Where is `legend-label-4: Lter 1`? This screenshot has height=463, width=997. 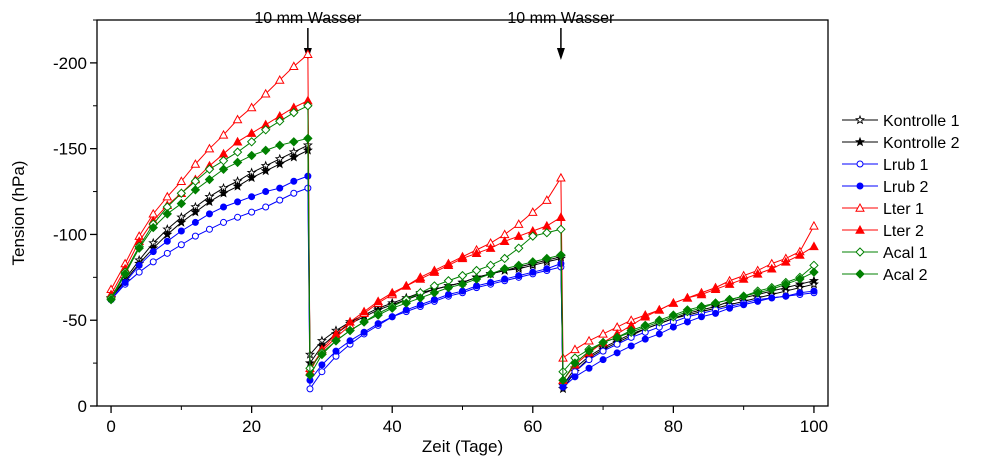
legend-label-4: Lter 1 is located at coordinates (903, 209).